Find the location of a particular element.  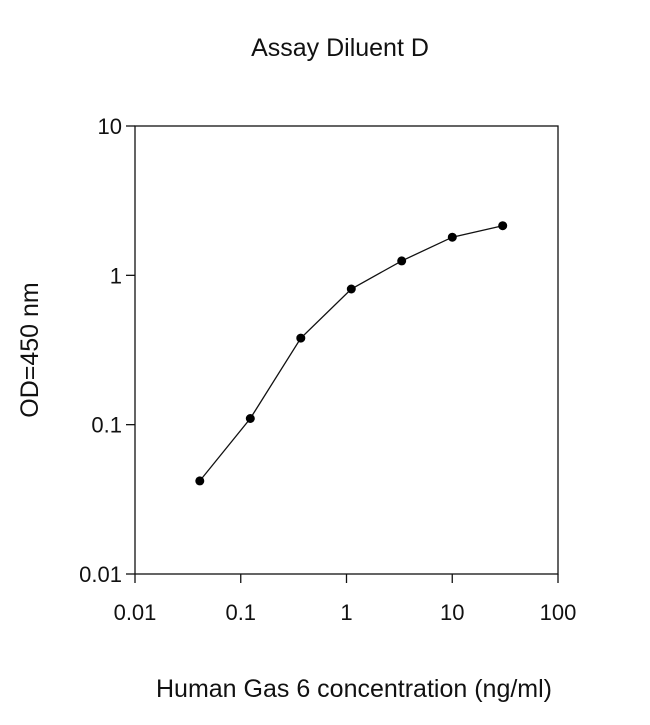

y-axis-label: OD=450 nm is located at coordinates (30, 350).